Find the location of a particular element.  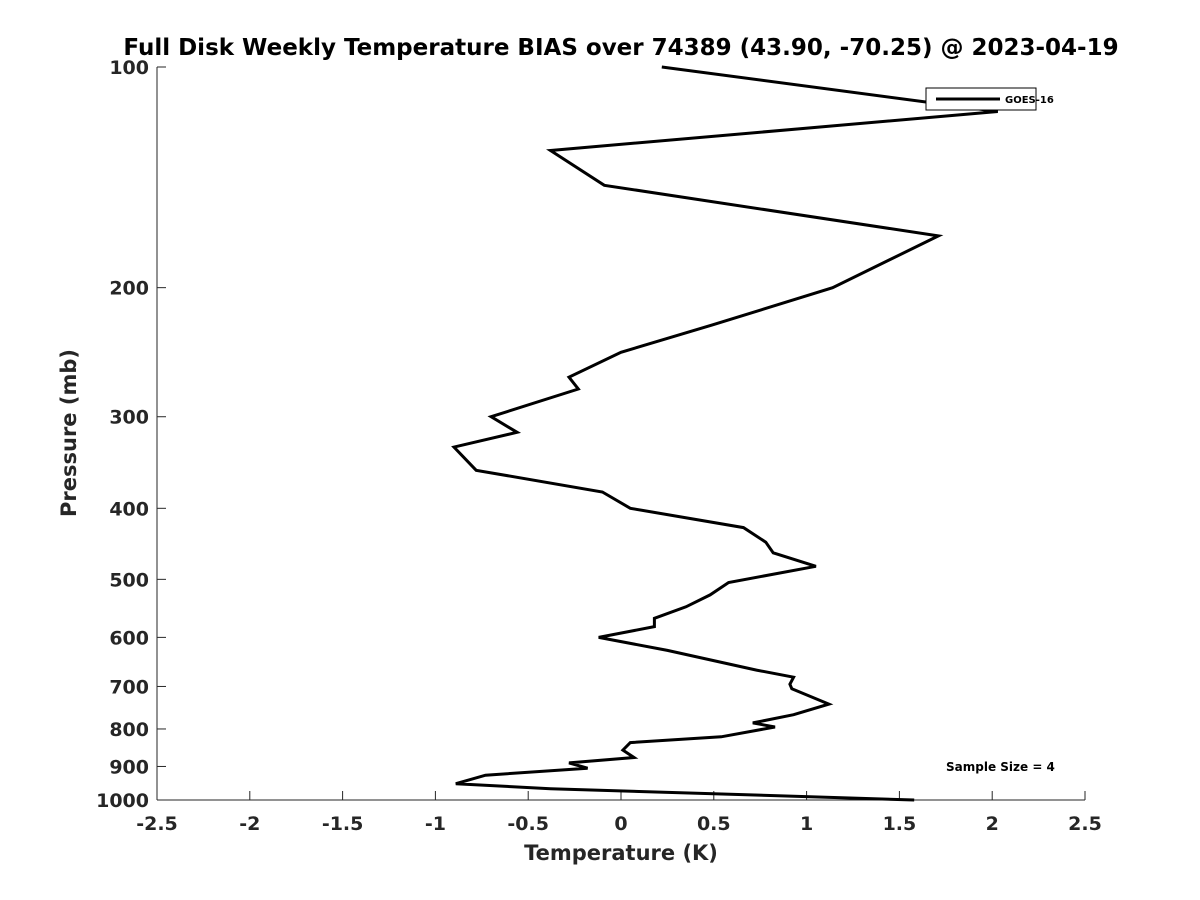

x-tick-label: 0.5 is located at coordinates (714, 824).